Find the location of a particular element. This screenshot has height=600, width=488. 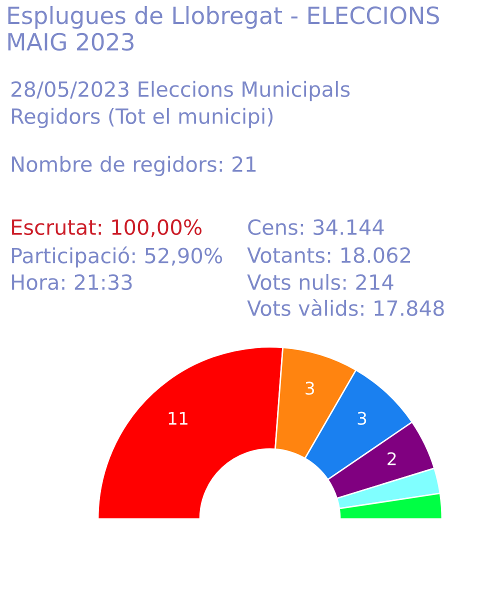

chart-title: Esplugues de Llobregat - ELECCIONS MAIG 2023 is located at coordinates (223, 28).